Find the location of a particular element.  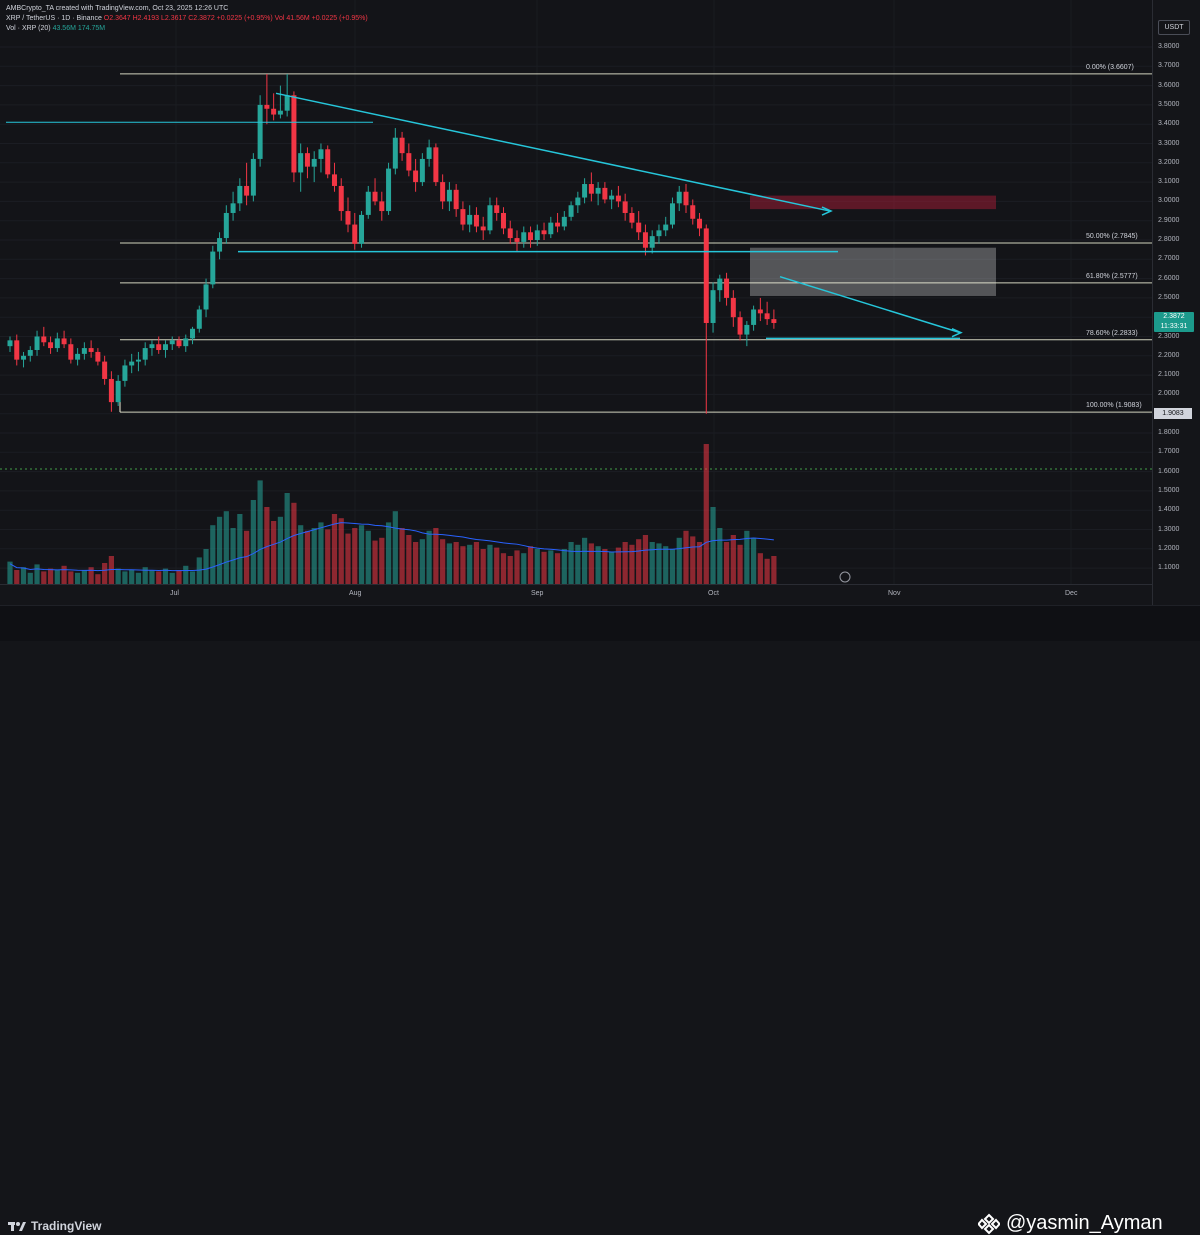

watermark: @yasmin_Ayman is located at coordinates (1070, 1223).